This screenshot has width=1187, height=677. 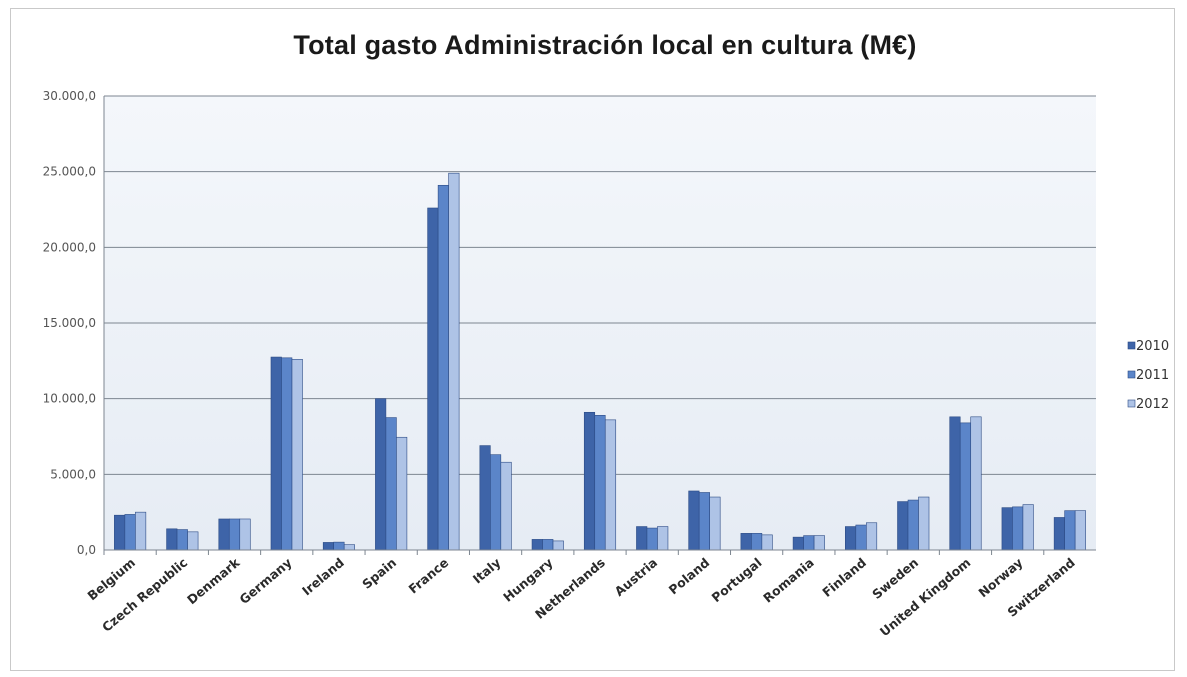 I want to click on x-tick-label: France, so click(x=429, y=576).